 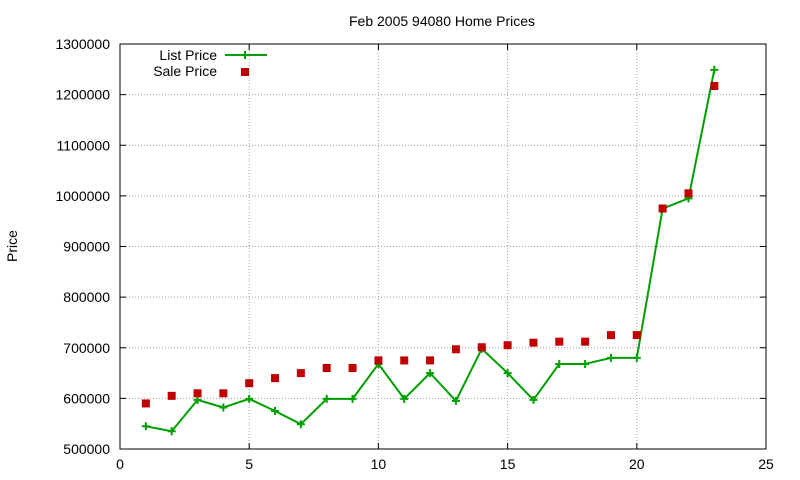 What do you see at coordinates (86, 449) in the screenshot?
I see `y-tick-label: 500000` at bounding box center [86, 449].